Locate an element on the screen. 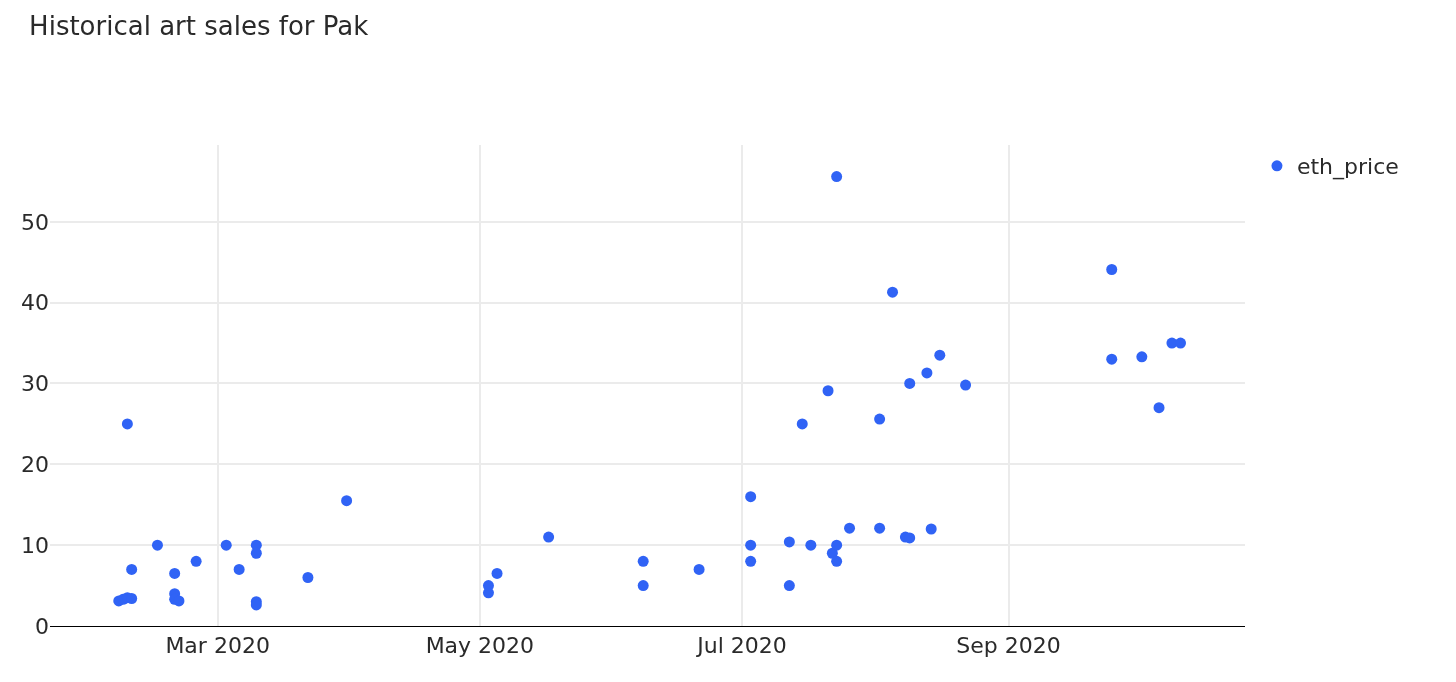 Image resolution: width=1456 pixels, height=682 pixels. y-tick-label: 40 is located at coordinates (35, 303).